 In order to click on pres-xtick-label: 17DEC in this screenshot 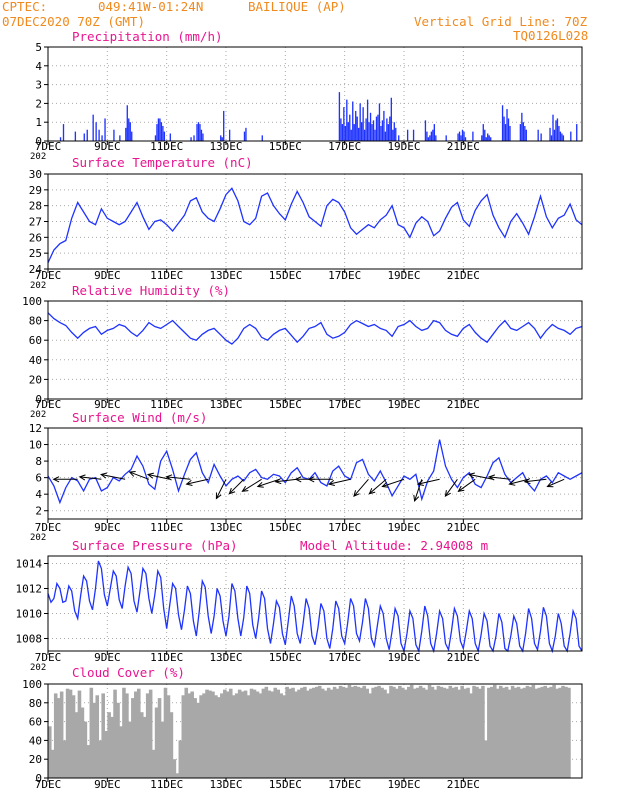, I will do `click(344, 657)`.